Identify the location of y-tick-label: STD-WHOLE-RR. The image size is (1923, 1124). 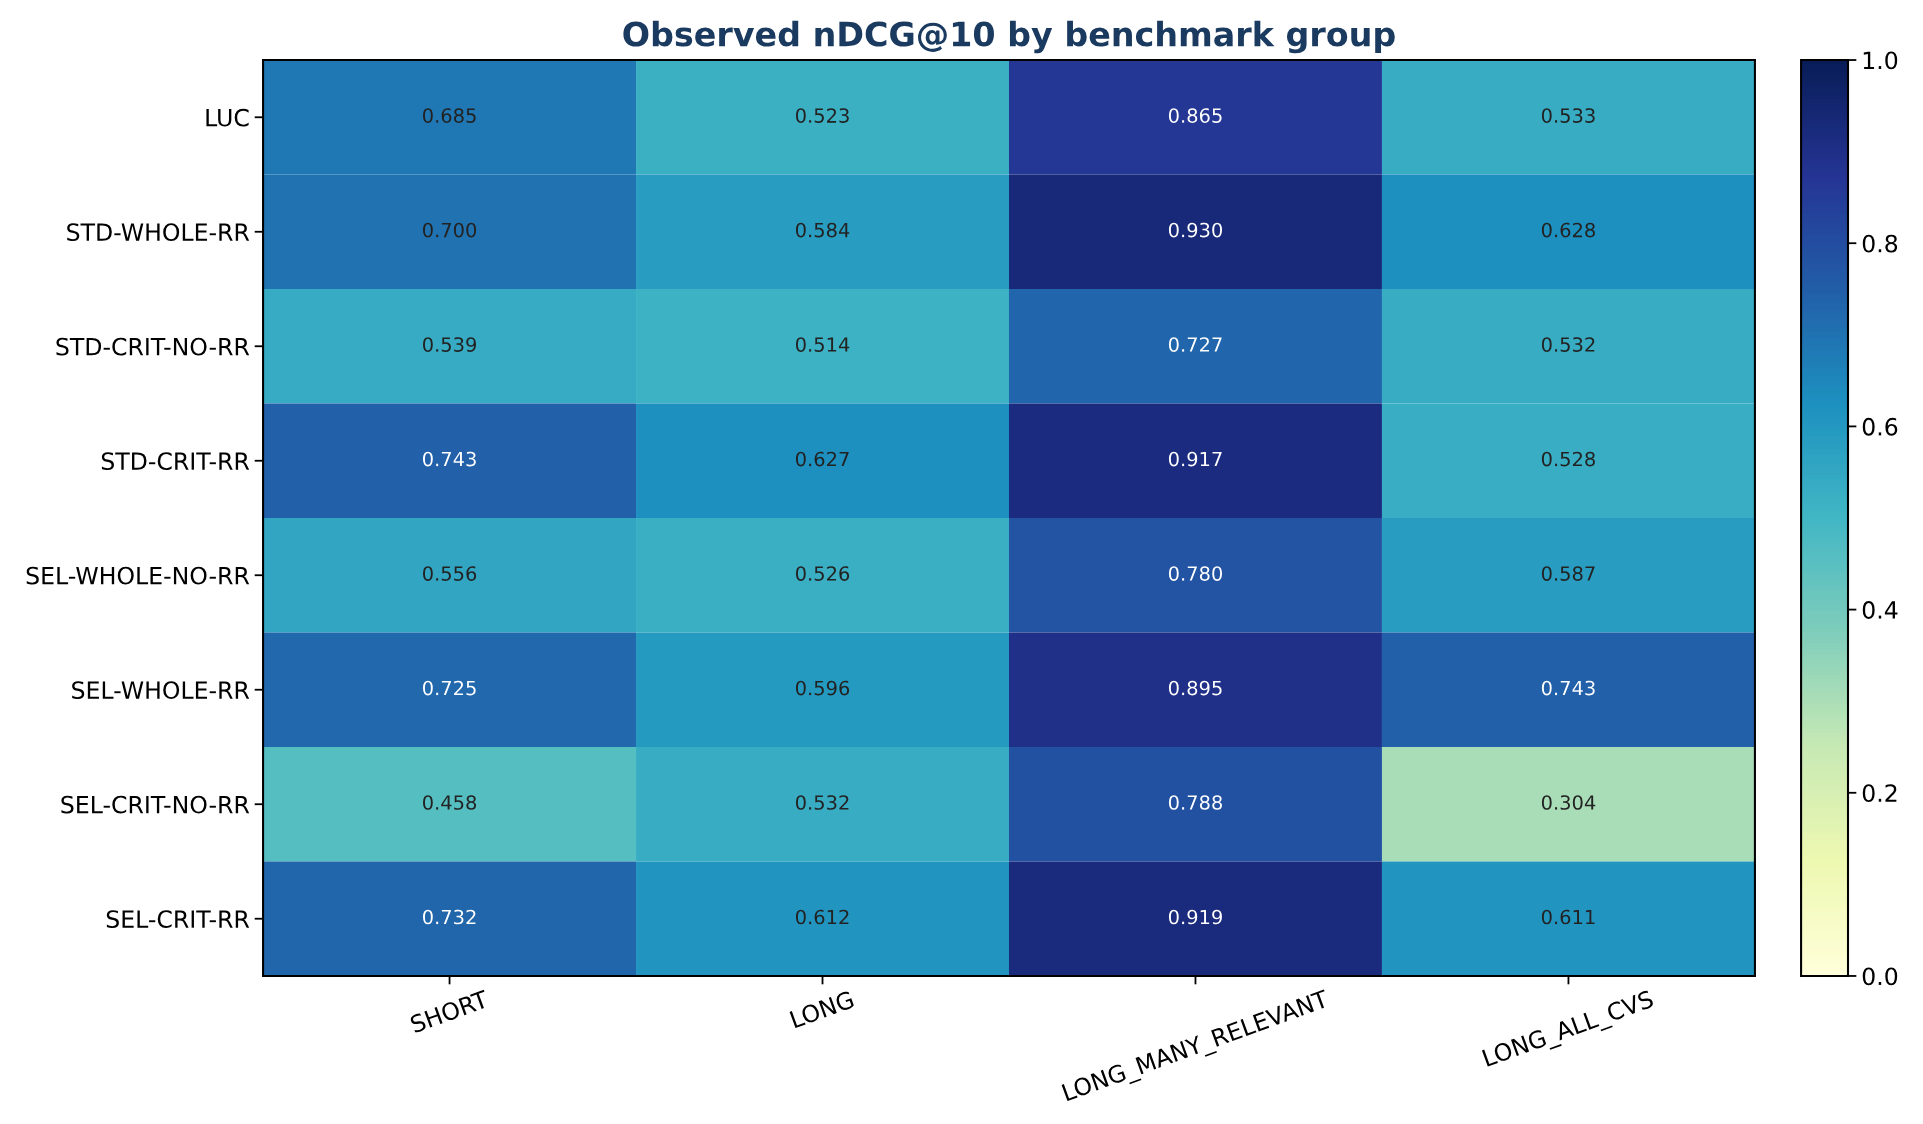
(158, 232).